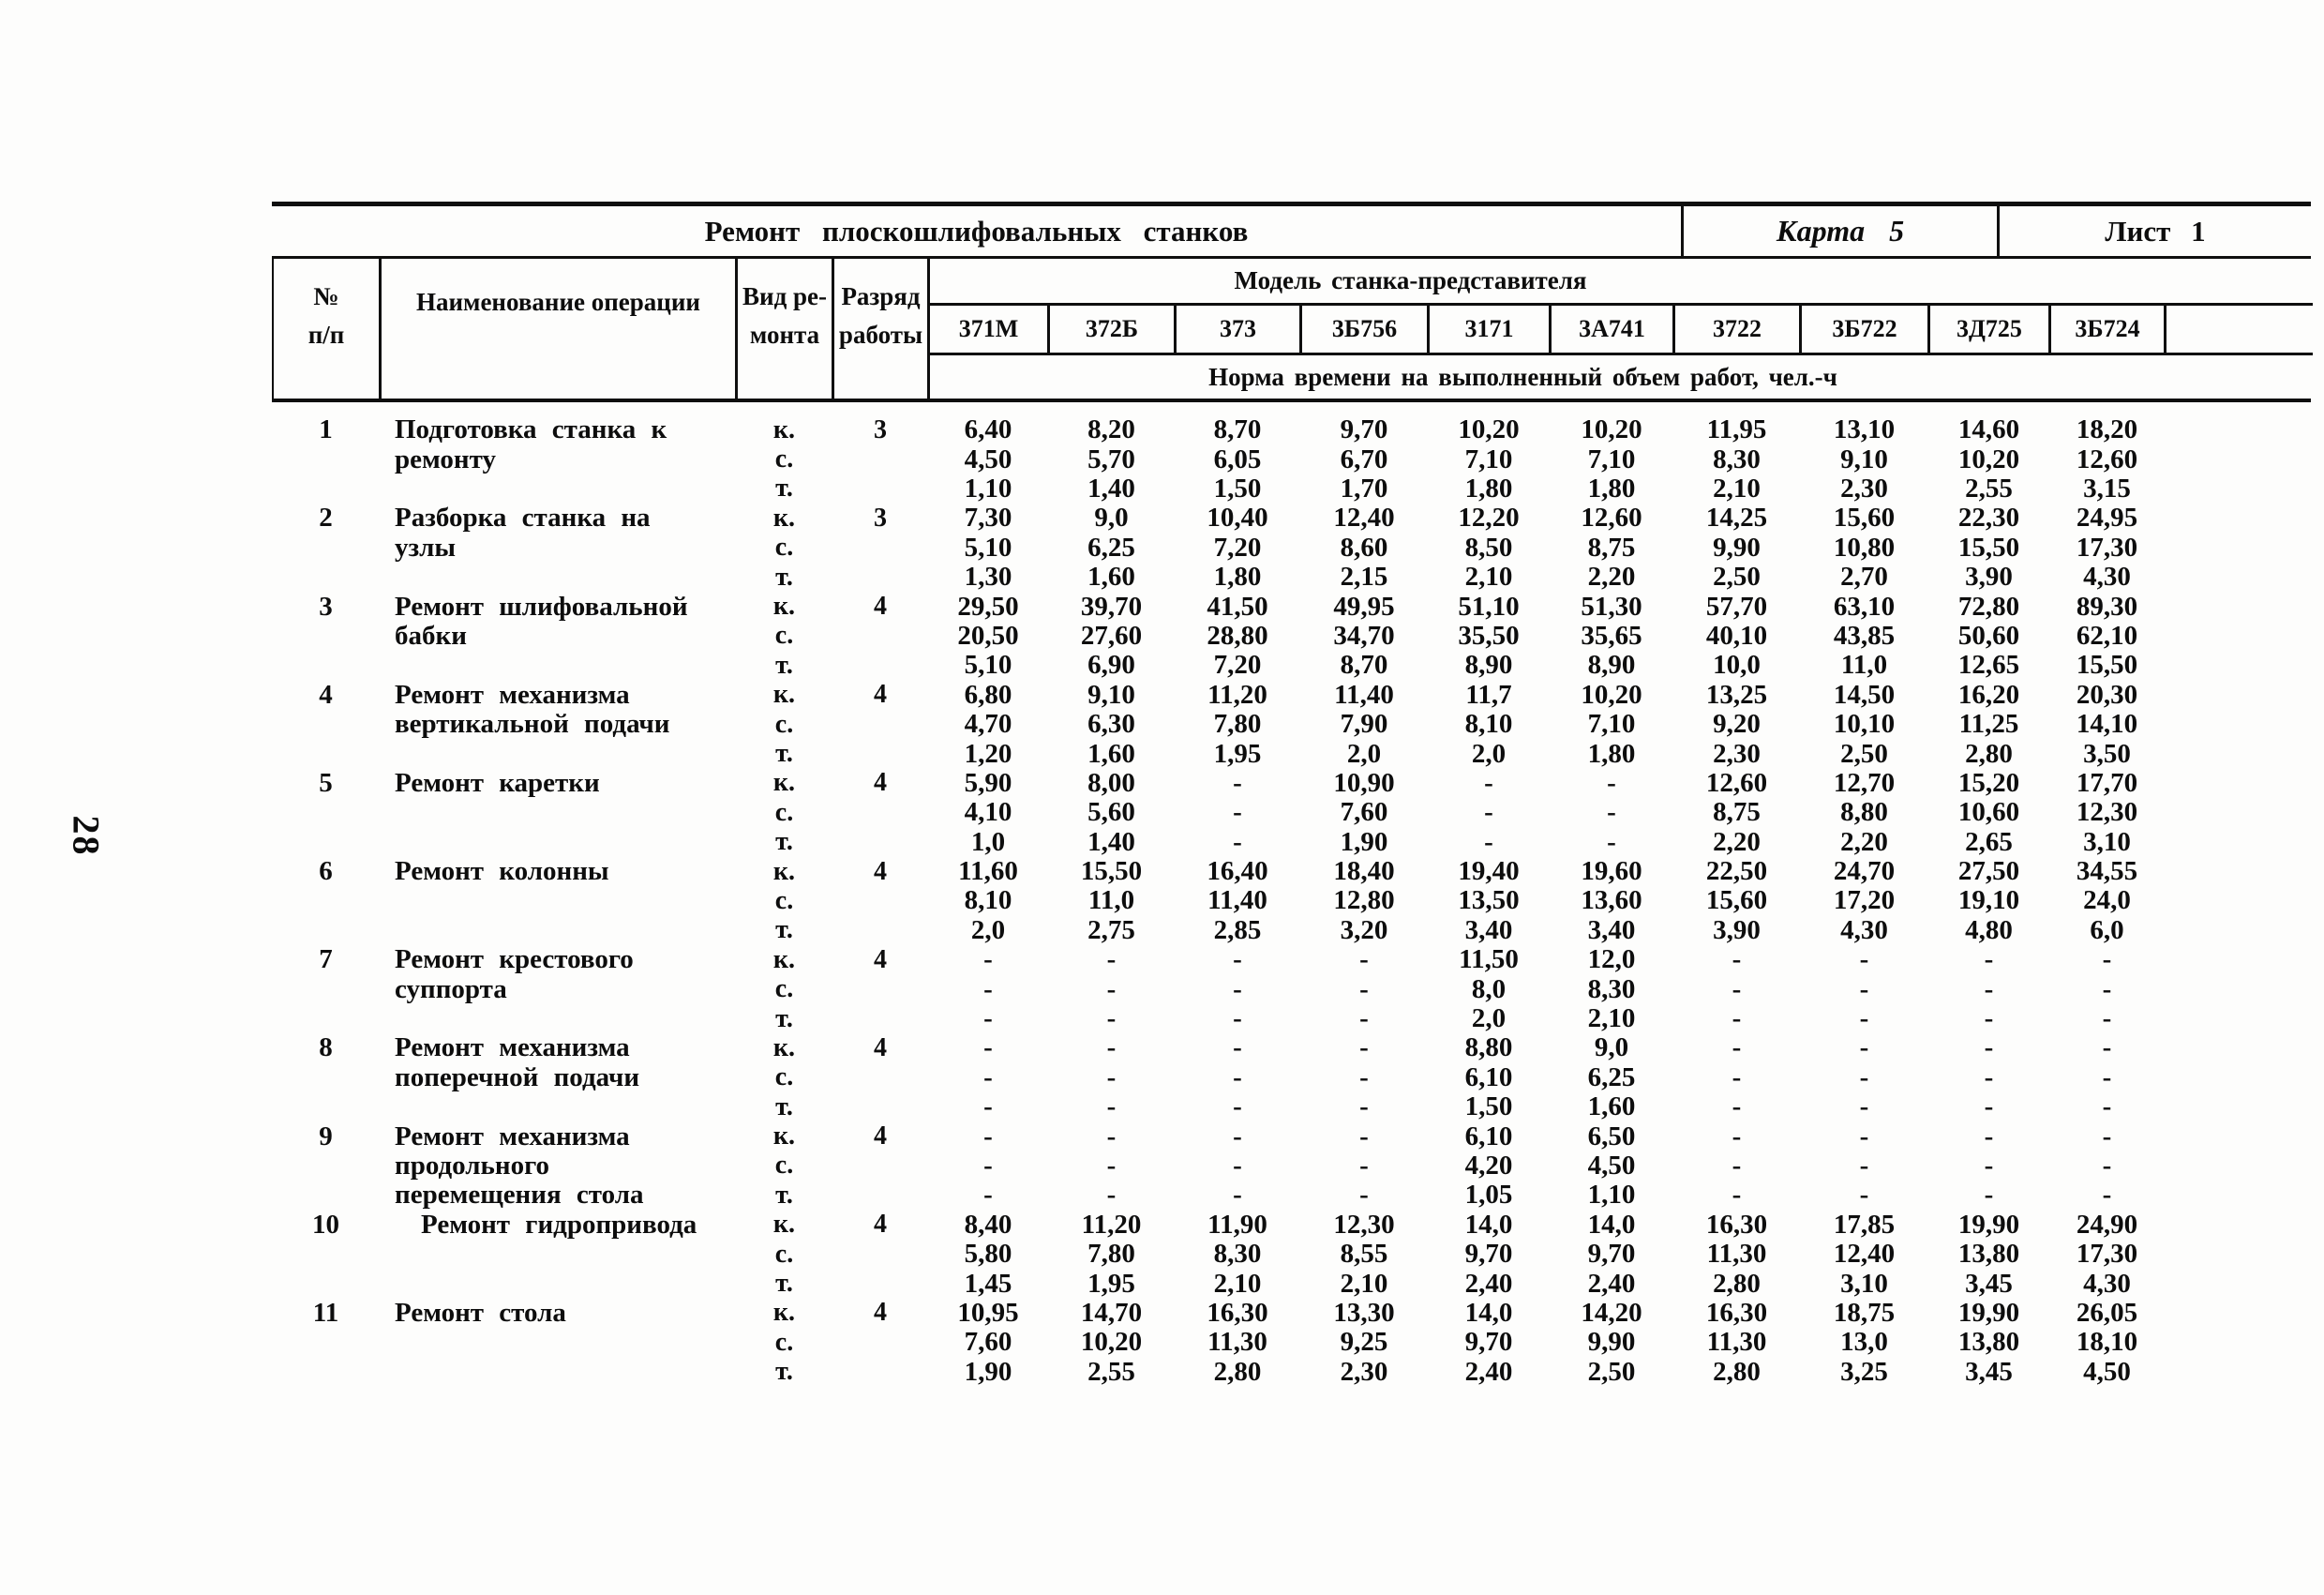 The image size is (2324, 1595). Describe the element at coordinates (1111, 459) in the screenshot. I see `time-norm-values: 8,20 5,70 1,40` at that location.